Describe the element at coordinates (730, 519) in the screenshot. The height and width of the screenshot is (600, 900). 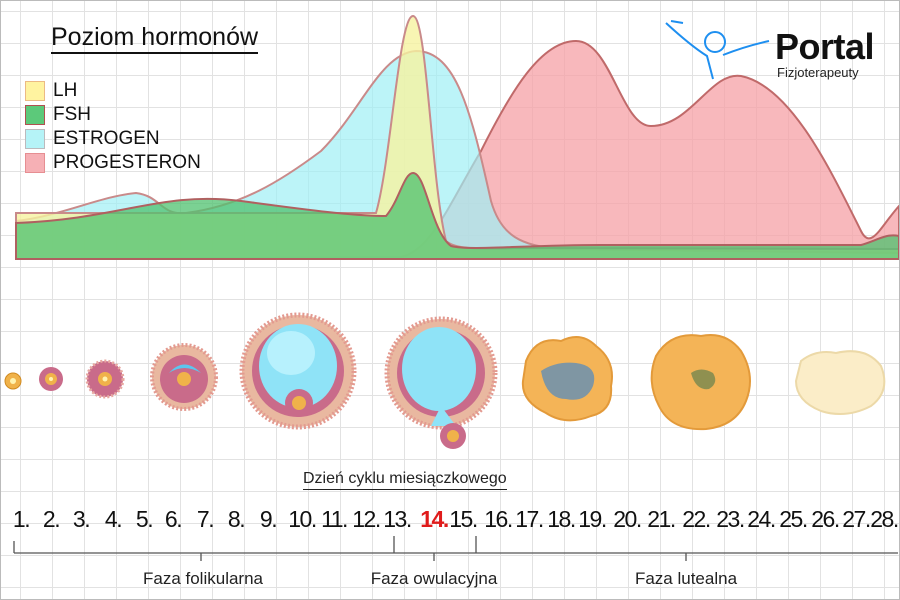
I see `day-label: 23.` at that location.